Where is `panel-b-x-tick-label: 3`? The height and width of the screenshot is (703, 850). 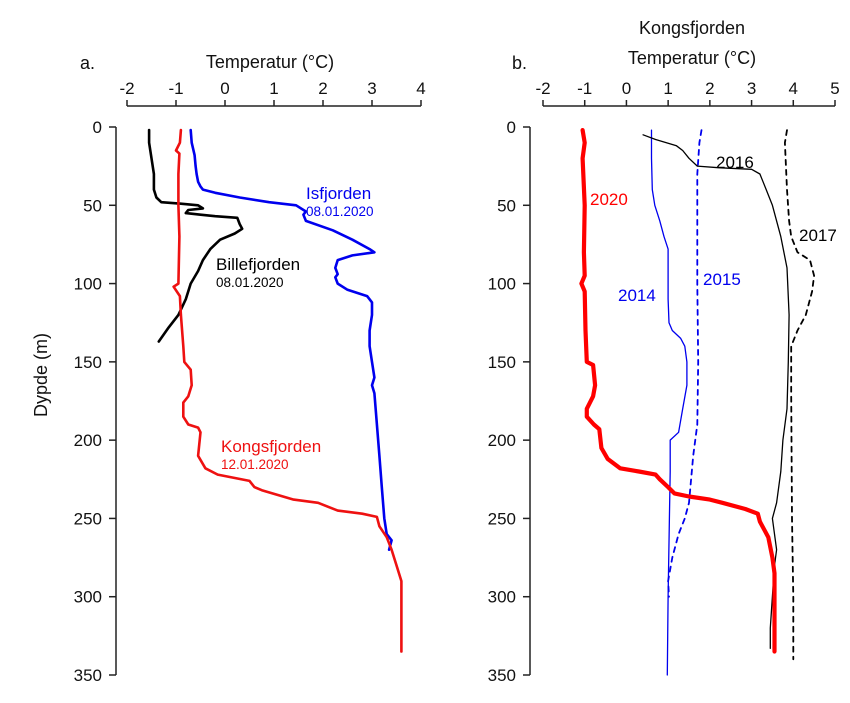 panel-b-x-tick-label: 3 is located at coordinates (751, 88).